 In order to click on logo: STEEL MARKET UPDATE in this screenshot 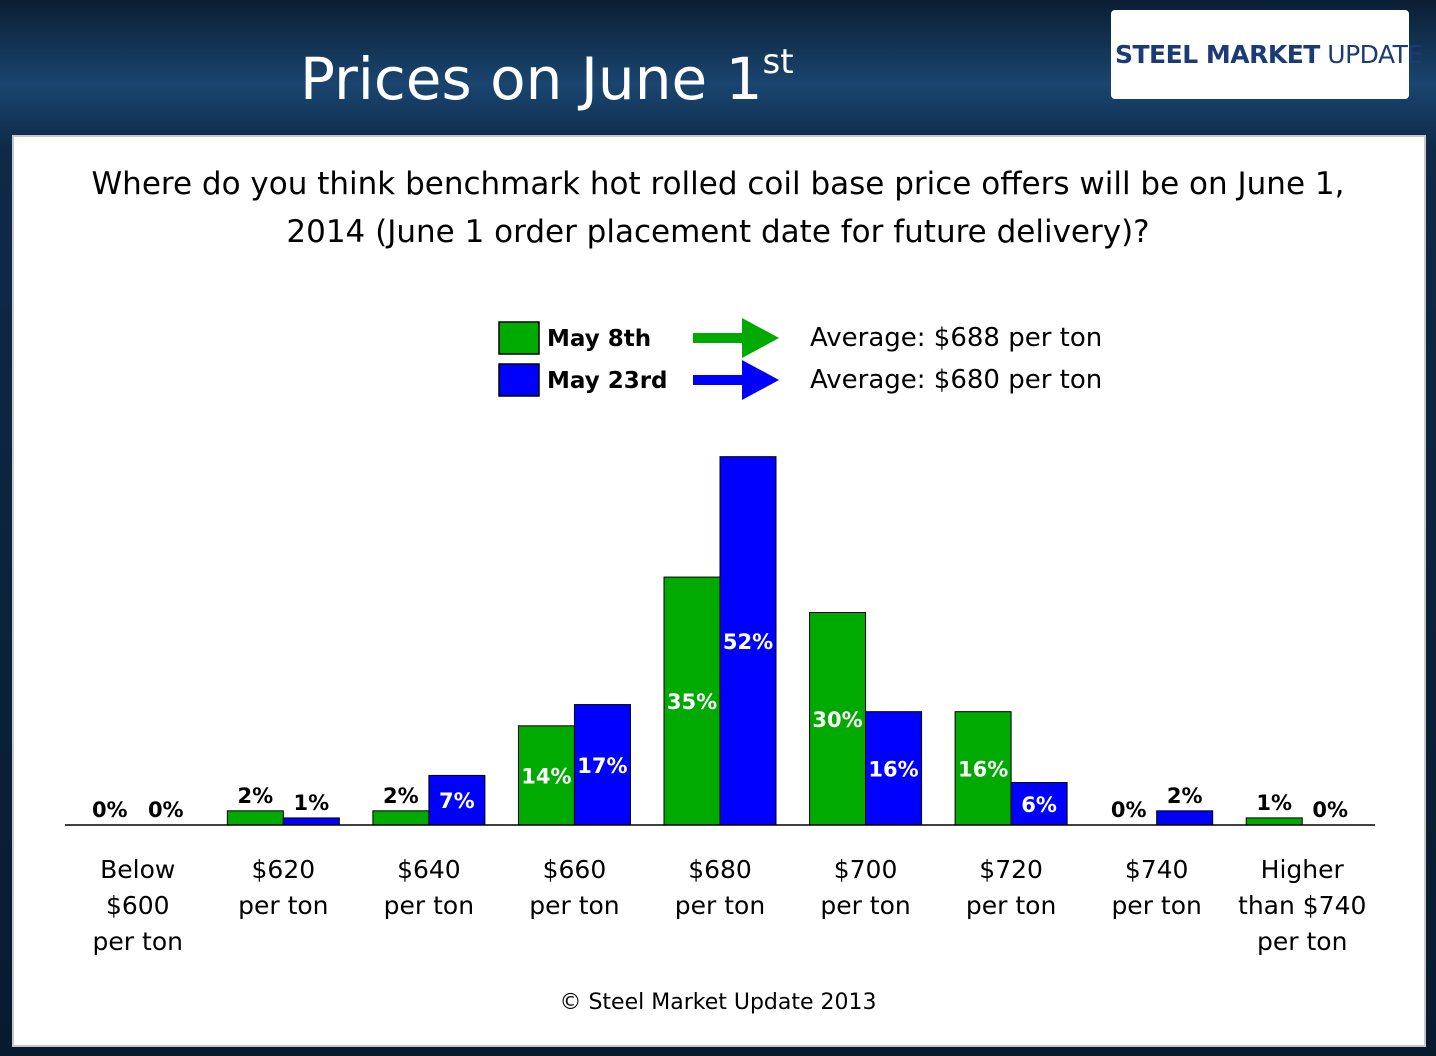, I will do `click(1267, 54)`.